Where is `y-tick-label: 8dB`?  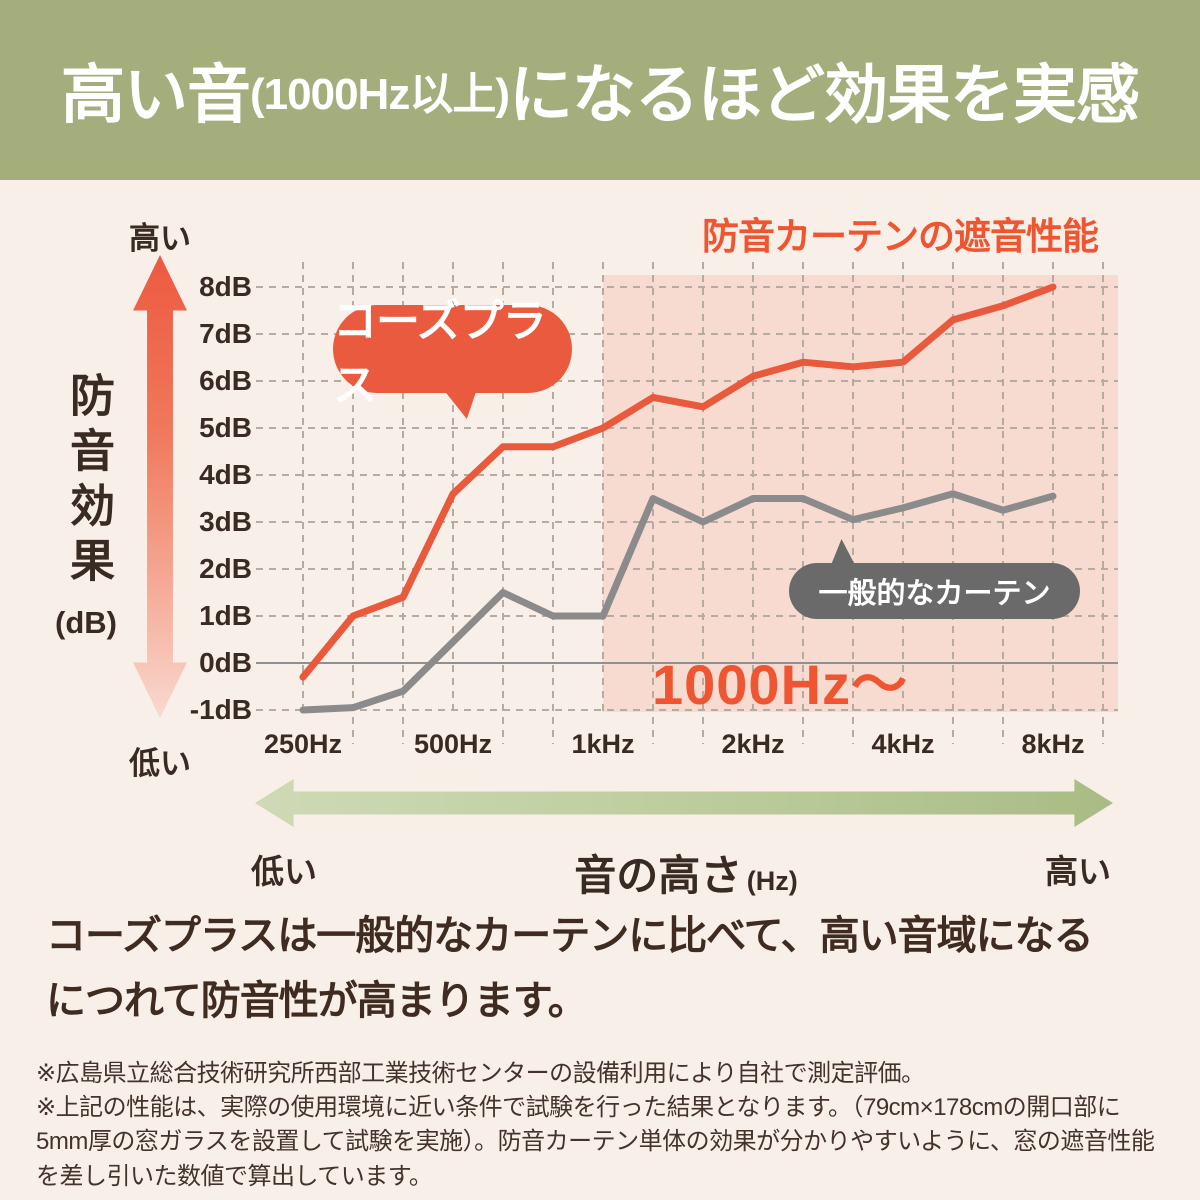 y-tick-label: 8dB is located at coordinates (225, 286).